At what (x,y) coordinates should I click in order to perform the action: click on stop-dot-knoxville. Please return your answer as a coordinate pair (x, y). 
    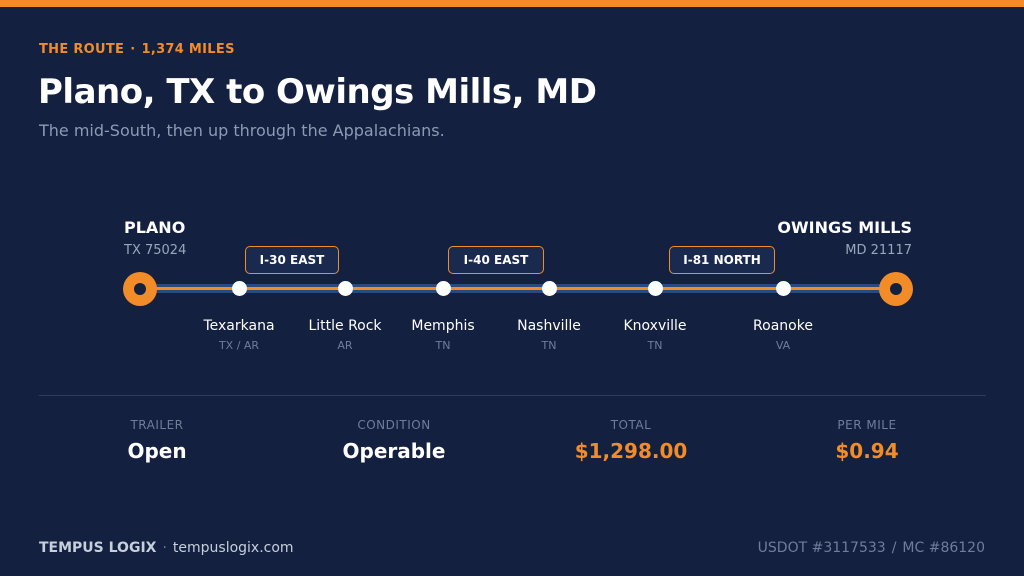
    Looking at the image, I should click on (655, 288).